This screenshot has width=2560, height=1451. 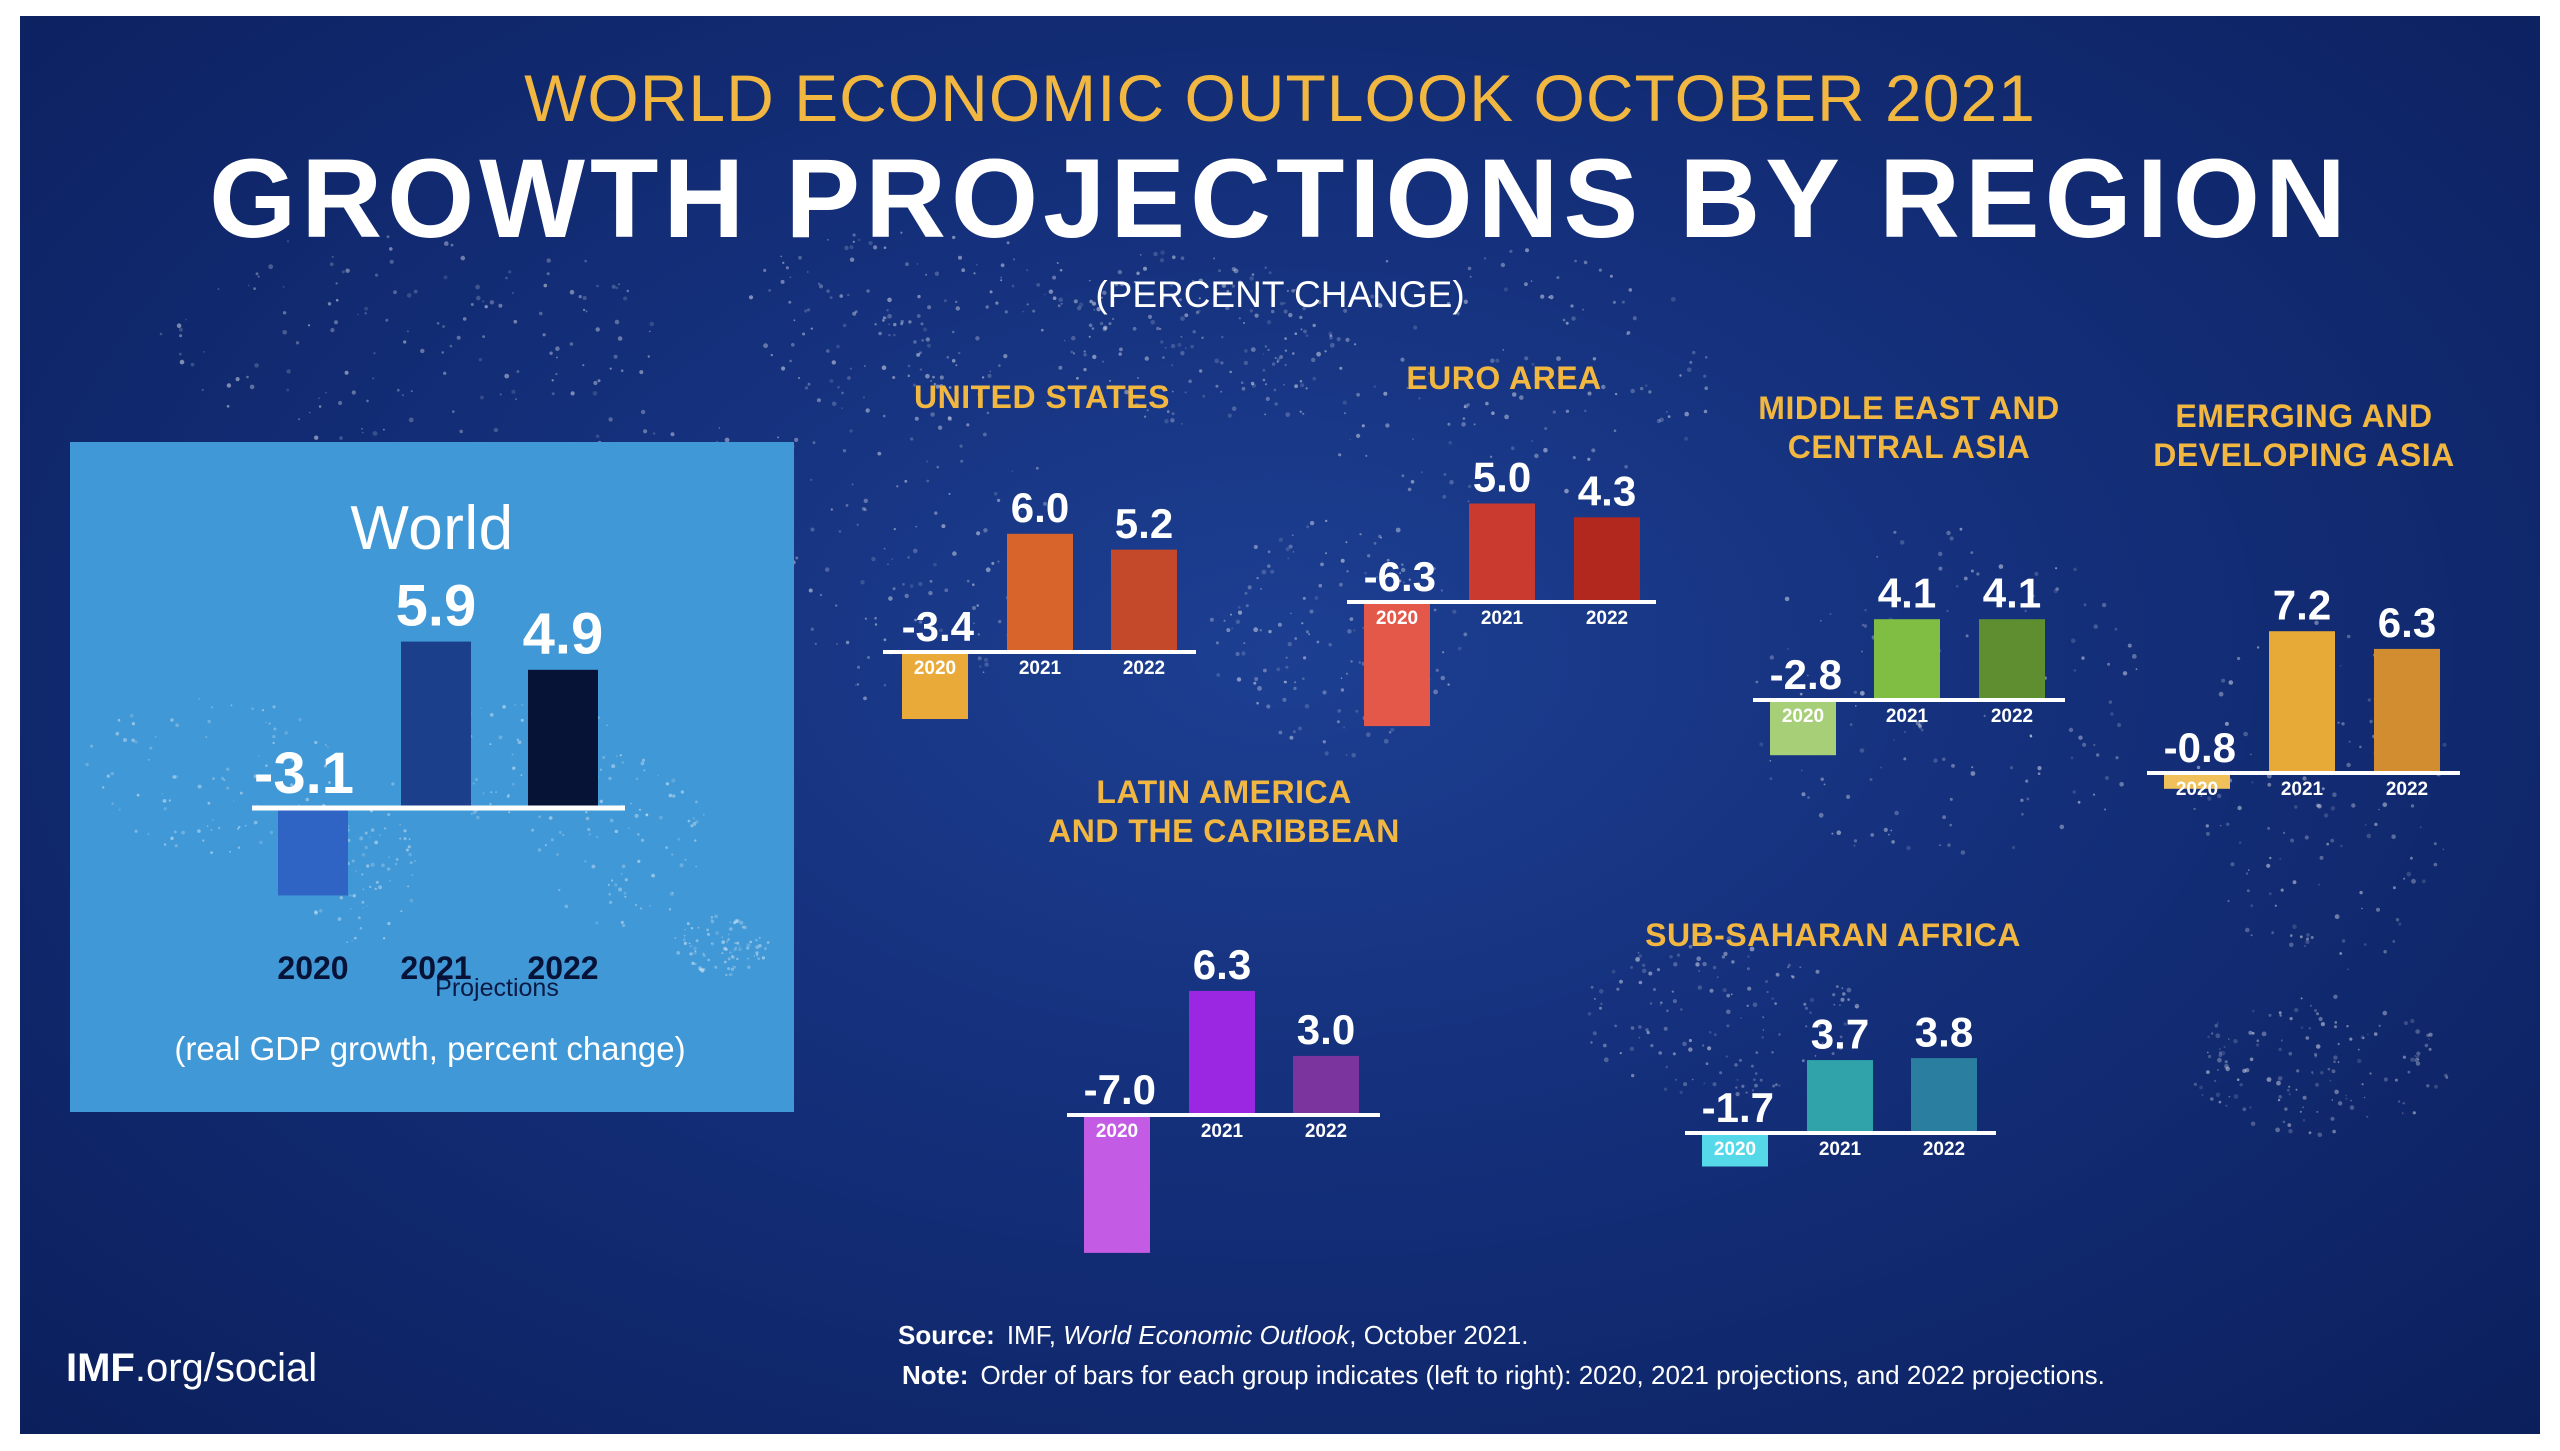 What do you see at coordinates (1223, 792) in the screenshot?
I see `chart-title: LATIN AMERICA` at bounding box center [1223, 792].